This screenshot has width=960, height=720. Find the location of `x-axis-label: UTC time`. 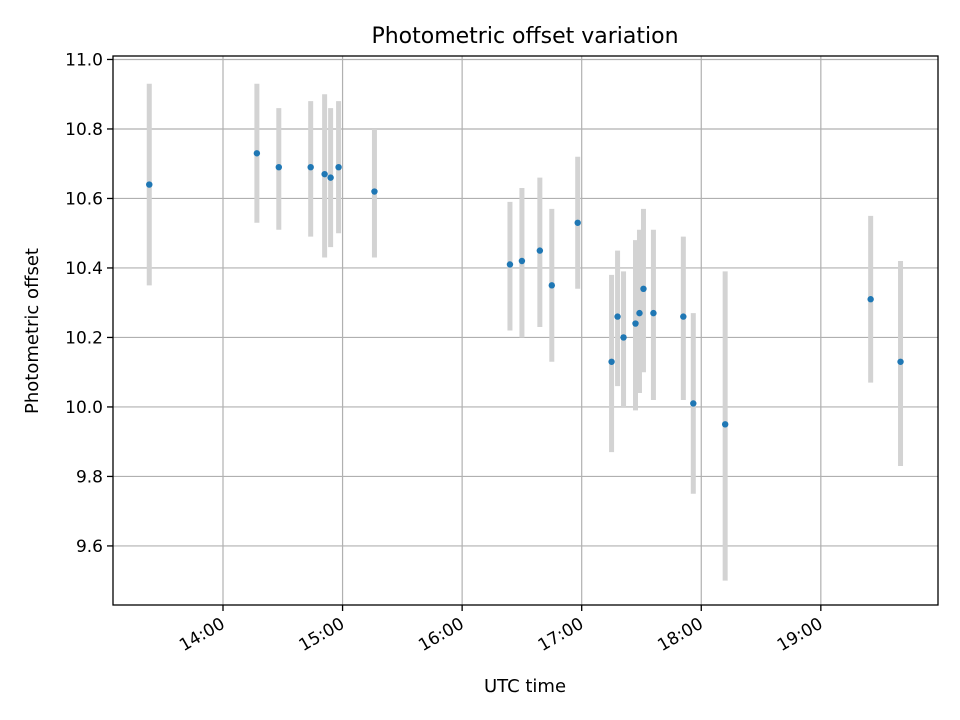

x-axis-label: UTC time is located at coordinates (525, 686).